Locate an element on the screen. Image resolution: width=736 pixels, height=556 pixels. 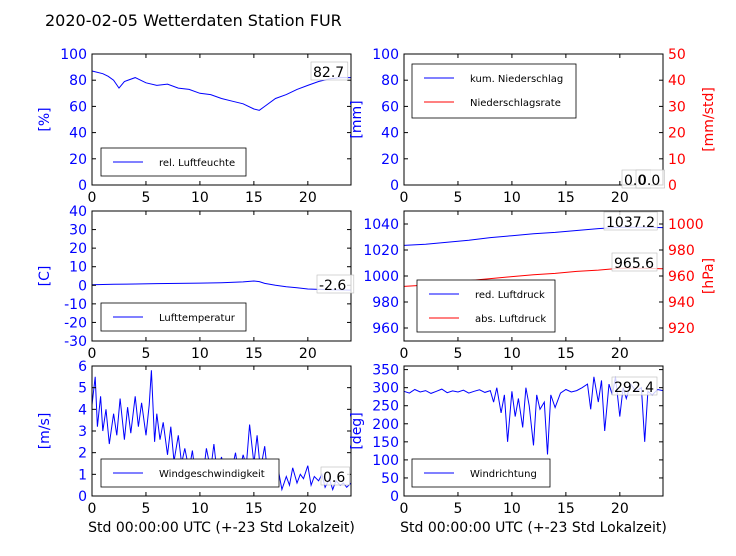
current-value-label: 82.7 is located at coordinates (328, 73).